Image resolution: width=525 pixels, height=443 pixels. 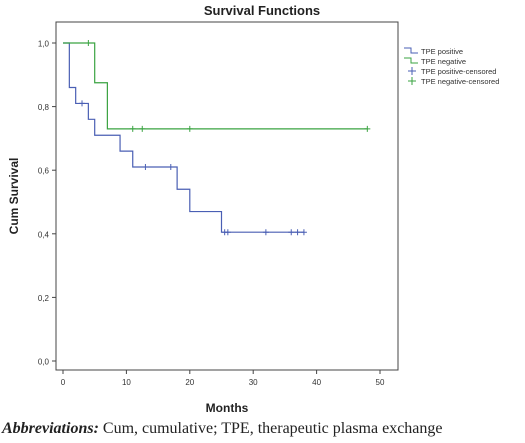 I want to click on x-axis: 0 10 20 30 40 50, so click(x=223, y=378).